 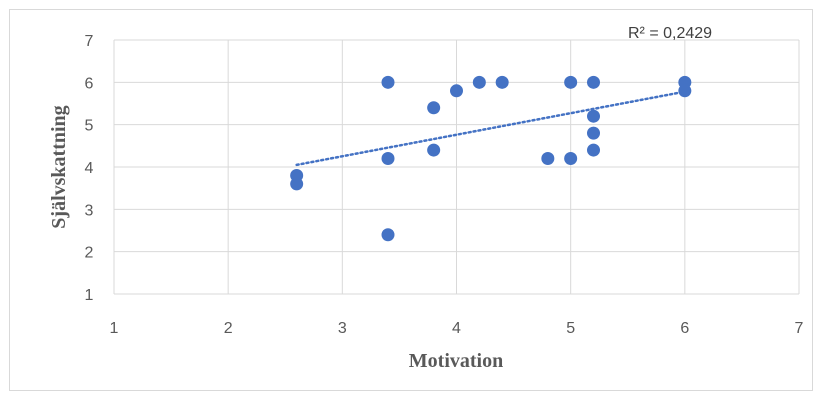 What do you see at coordinates (89, 295) in the screenshot?
I see `y-tick-label: 1` at bounding box center [89, 295].